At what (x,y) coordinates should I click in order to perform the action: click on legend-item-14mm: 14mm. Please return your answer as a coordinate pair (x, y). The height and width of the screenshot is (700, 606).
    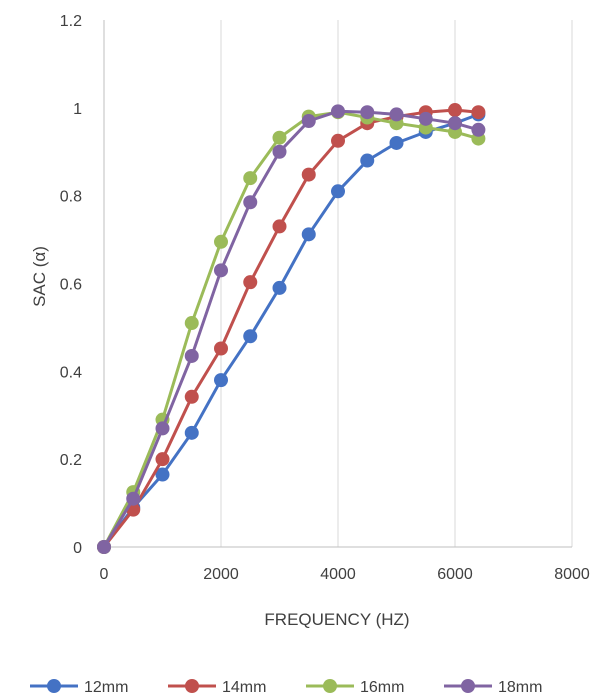
    Looking at the image, I should click on (217, 687).